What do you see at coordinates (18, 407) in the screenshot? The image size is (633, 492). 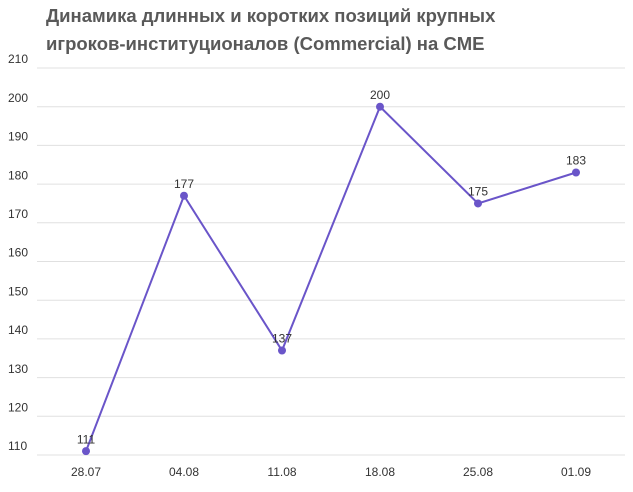 I see `y-tick-label: 120` at bounding box center [18, 407].